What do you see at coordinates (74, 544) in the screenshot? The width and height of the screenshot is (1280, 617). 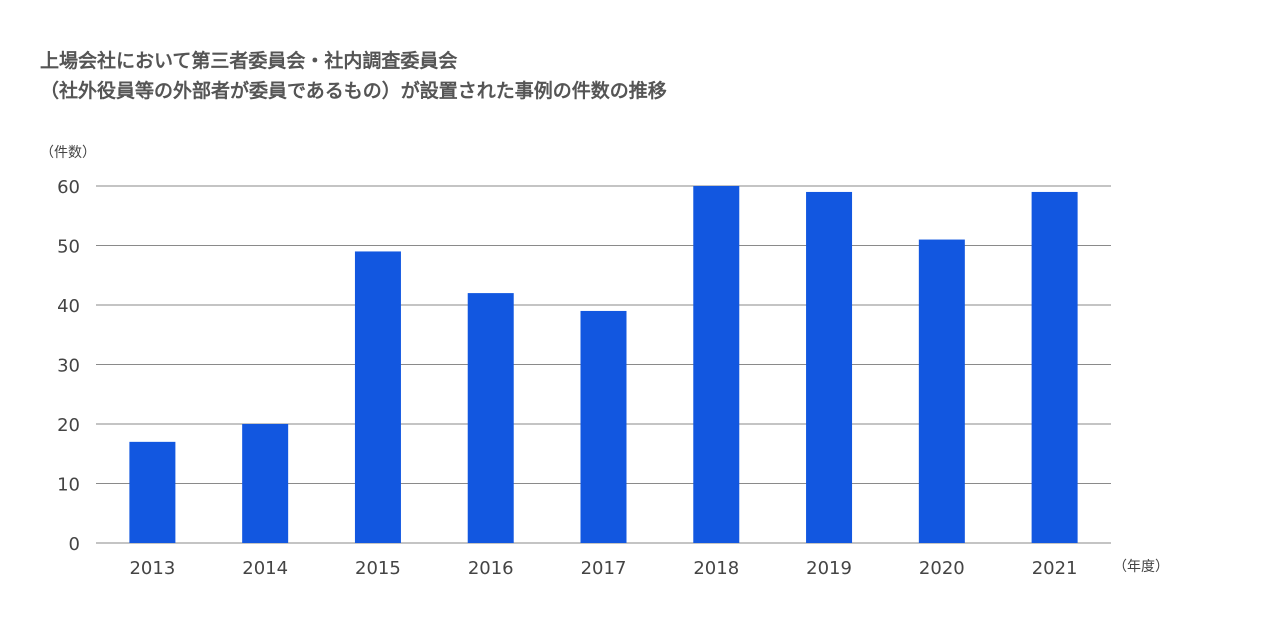 I see `y-tick-label: 0` at bounding box center [74, 544].